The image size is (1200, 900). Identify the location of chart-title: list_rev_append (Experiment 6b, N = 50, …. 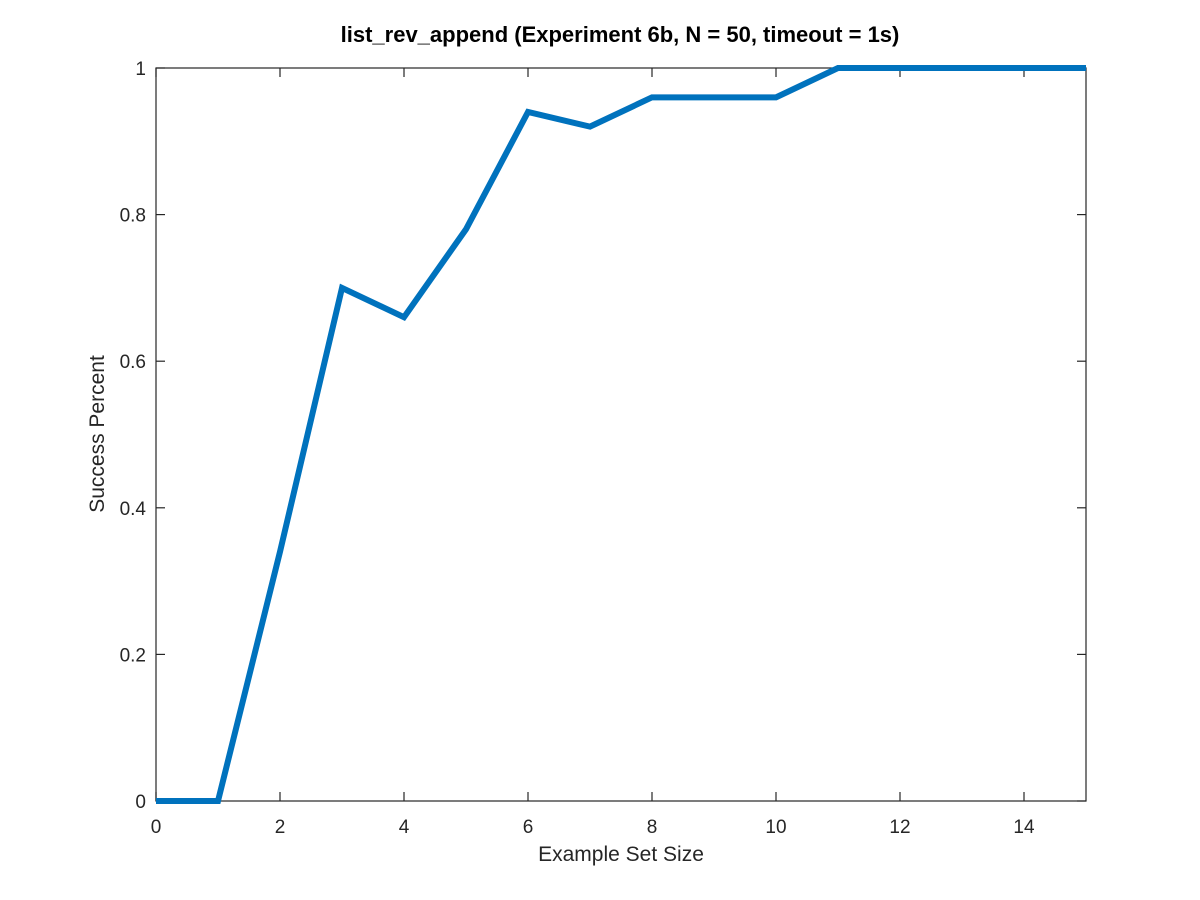
(620, 34).